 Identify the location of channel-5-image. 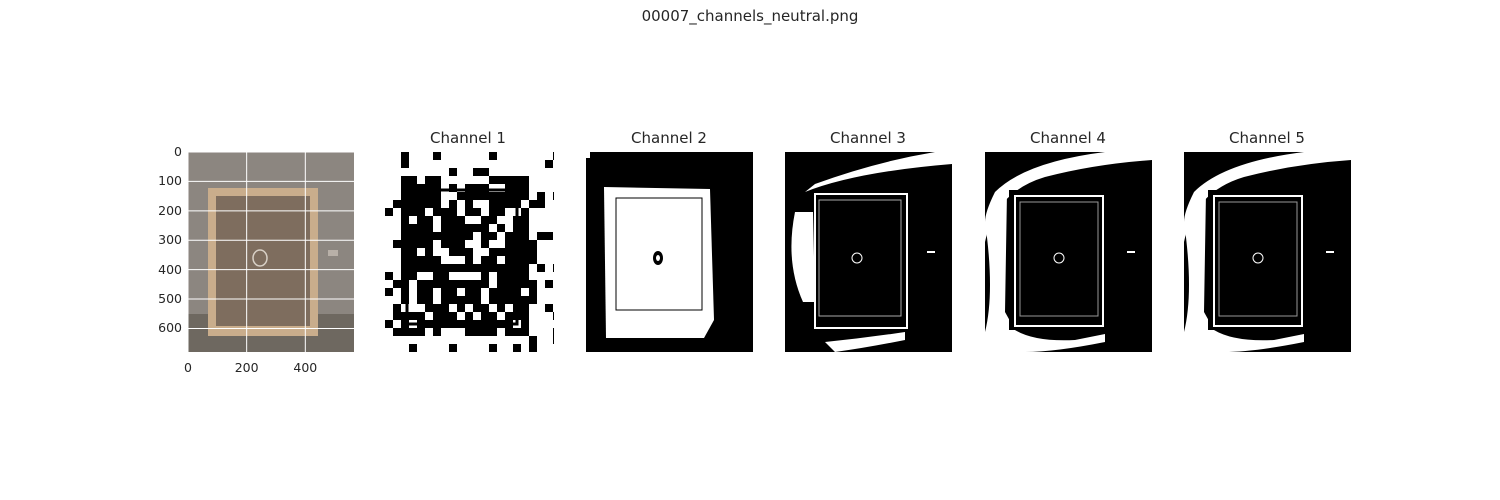
(1267, 252).